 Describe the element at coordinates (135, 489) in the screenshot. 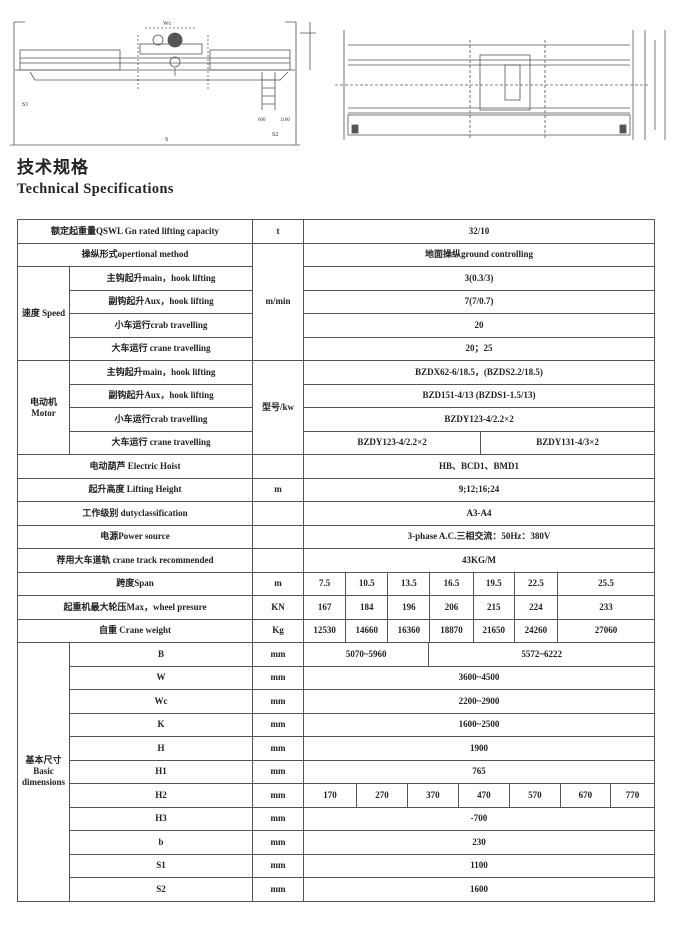

I see `row-label: 起升高度 Lifting Height` at that location.